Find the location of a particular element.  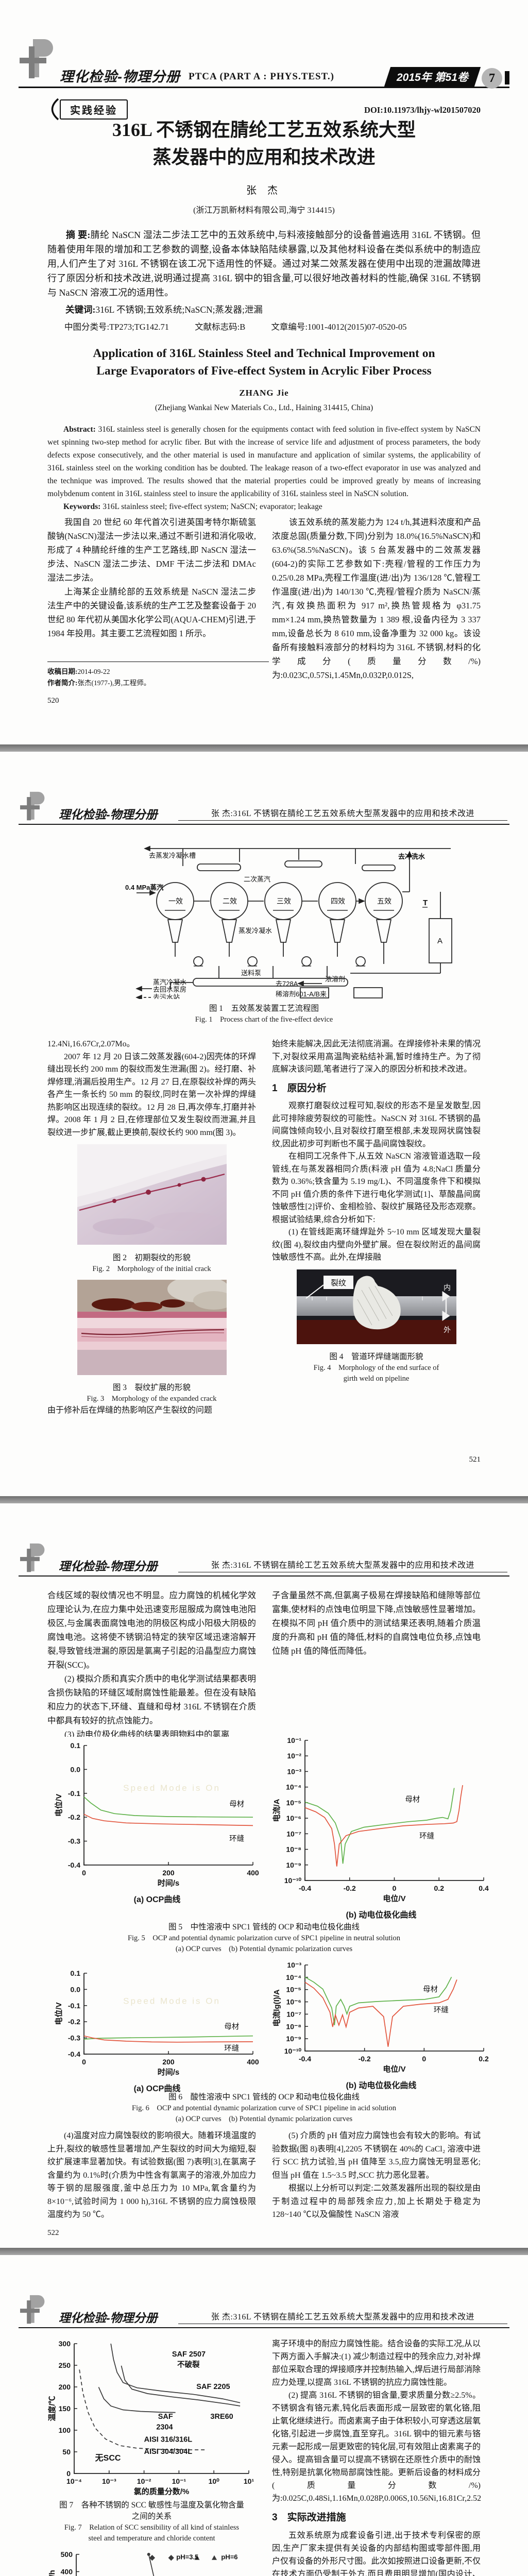

svg-text: 环缝 is located at coordinates (427, 1836).